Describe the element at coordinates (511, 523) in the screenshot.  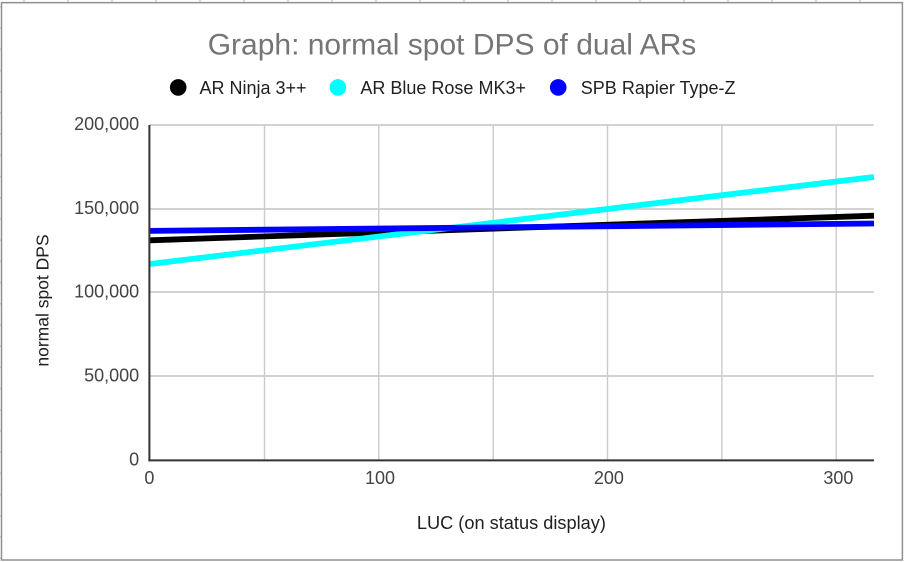
I see `svg-text: LUC (on status display)` at that location.